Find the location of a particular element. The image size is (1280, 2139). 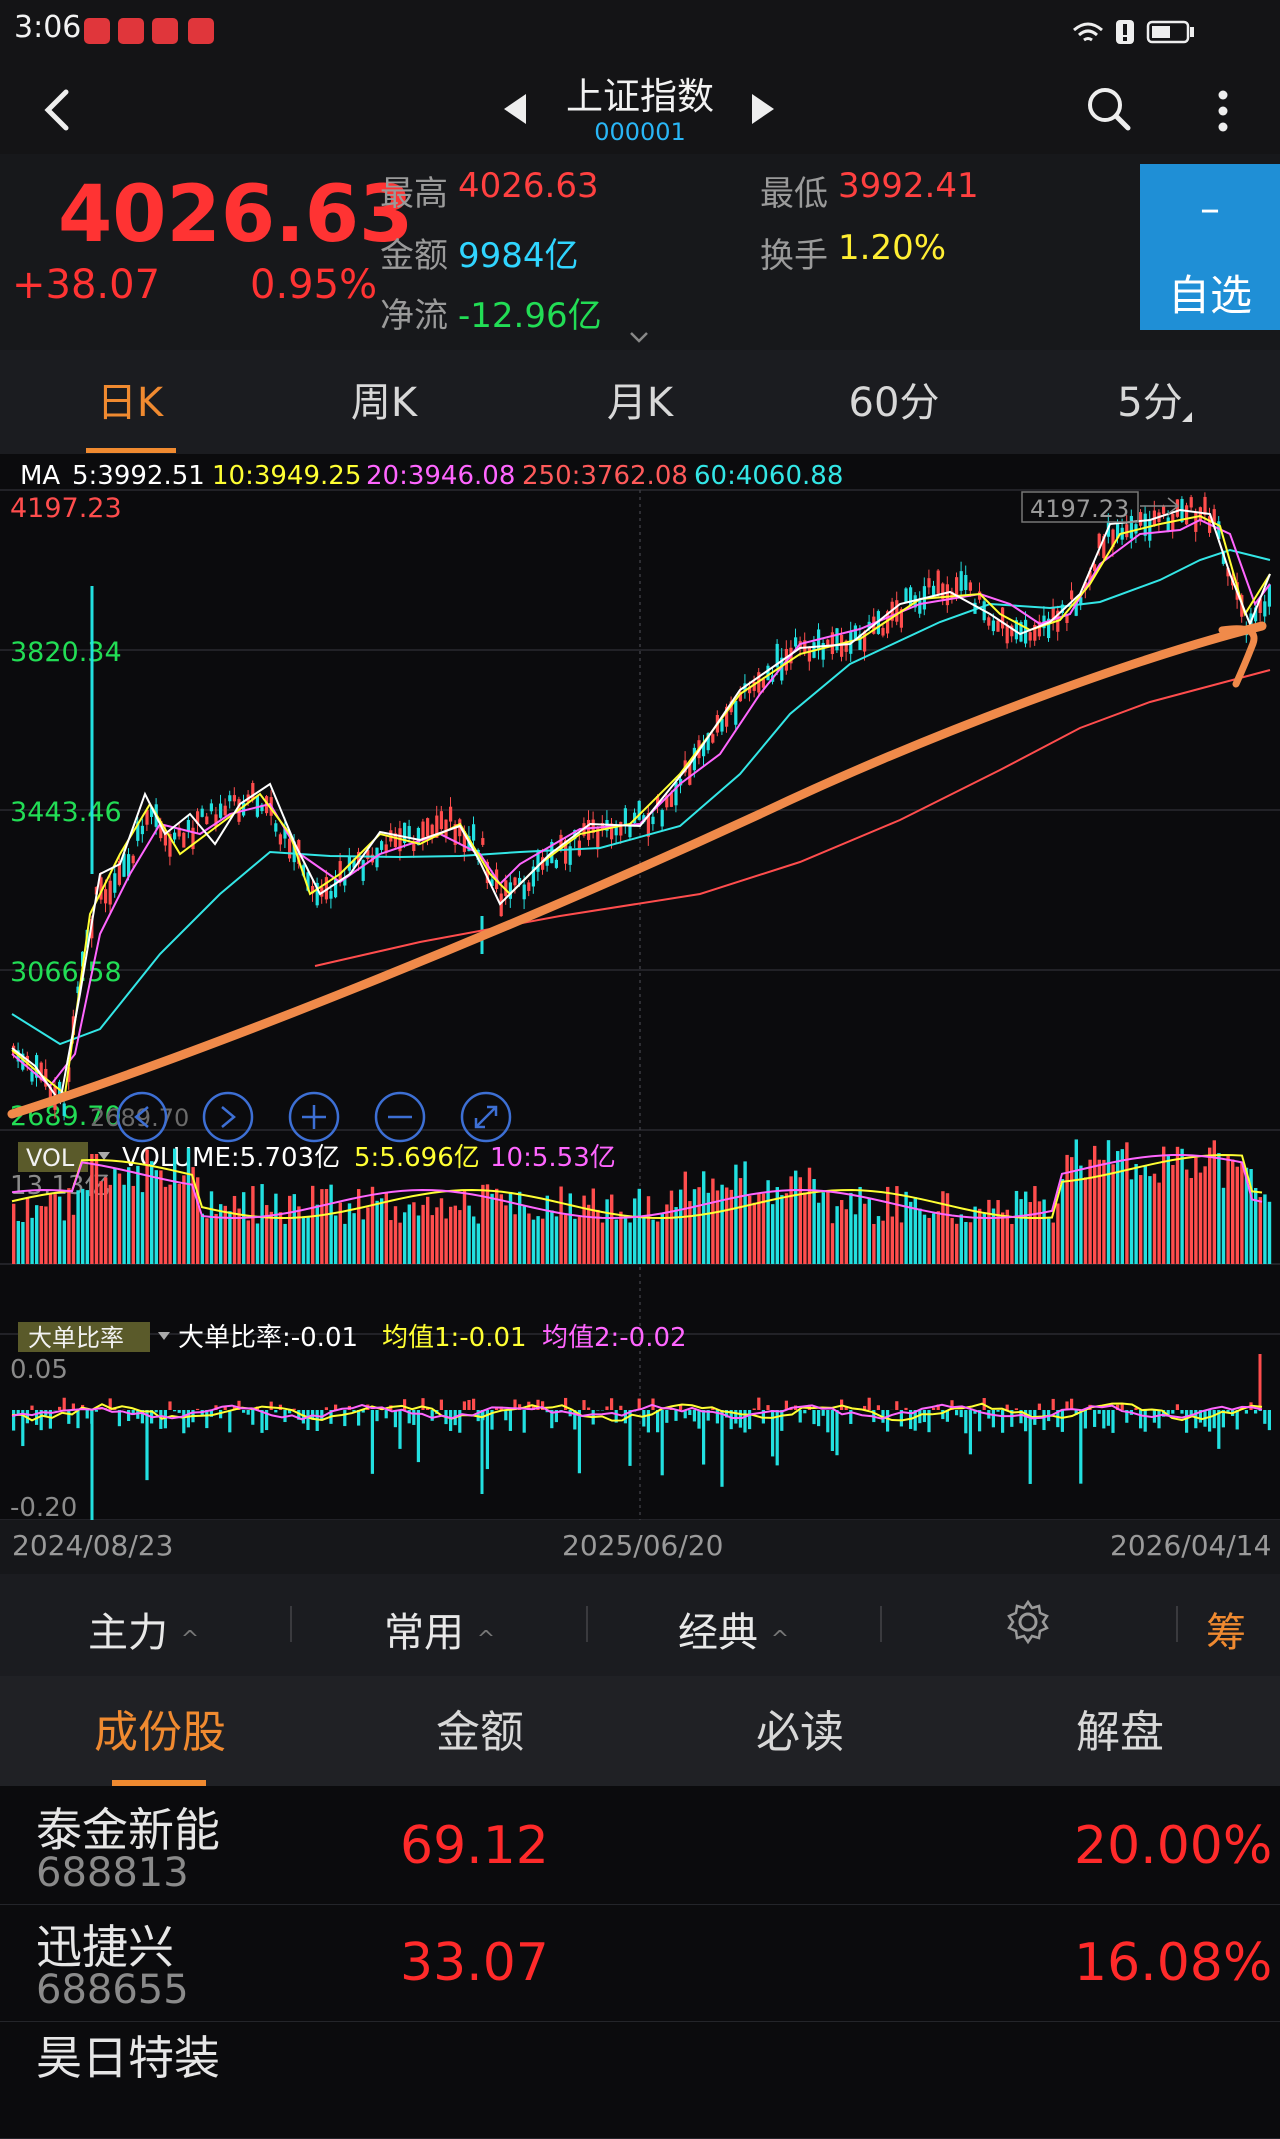

search-icon is located at coordinates (1109, 110).